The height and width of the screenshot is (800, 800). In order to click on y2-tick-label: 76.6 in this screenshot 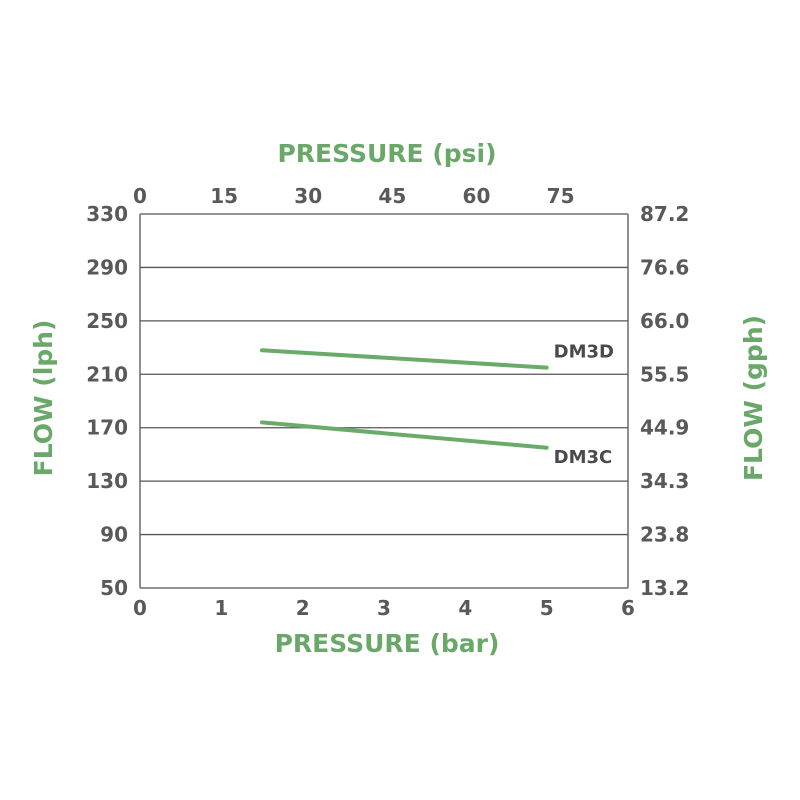, I will do `click(664, 267)`.